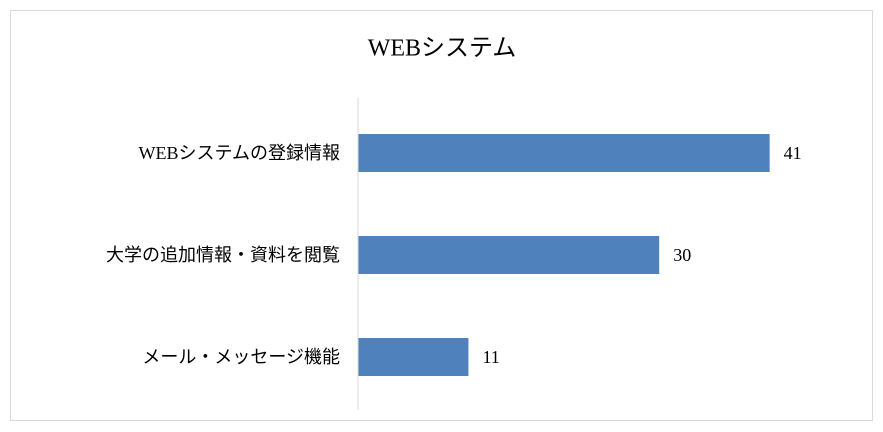 The height and width of the screenshot is (432, 883). I want to click on y-tick-label: メール・メッセージ機能, so click(241, 357).